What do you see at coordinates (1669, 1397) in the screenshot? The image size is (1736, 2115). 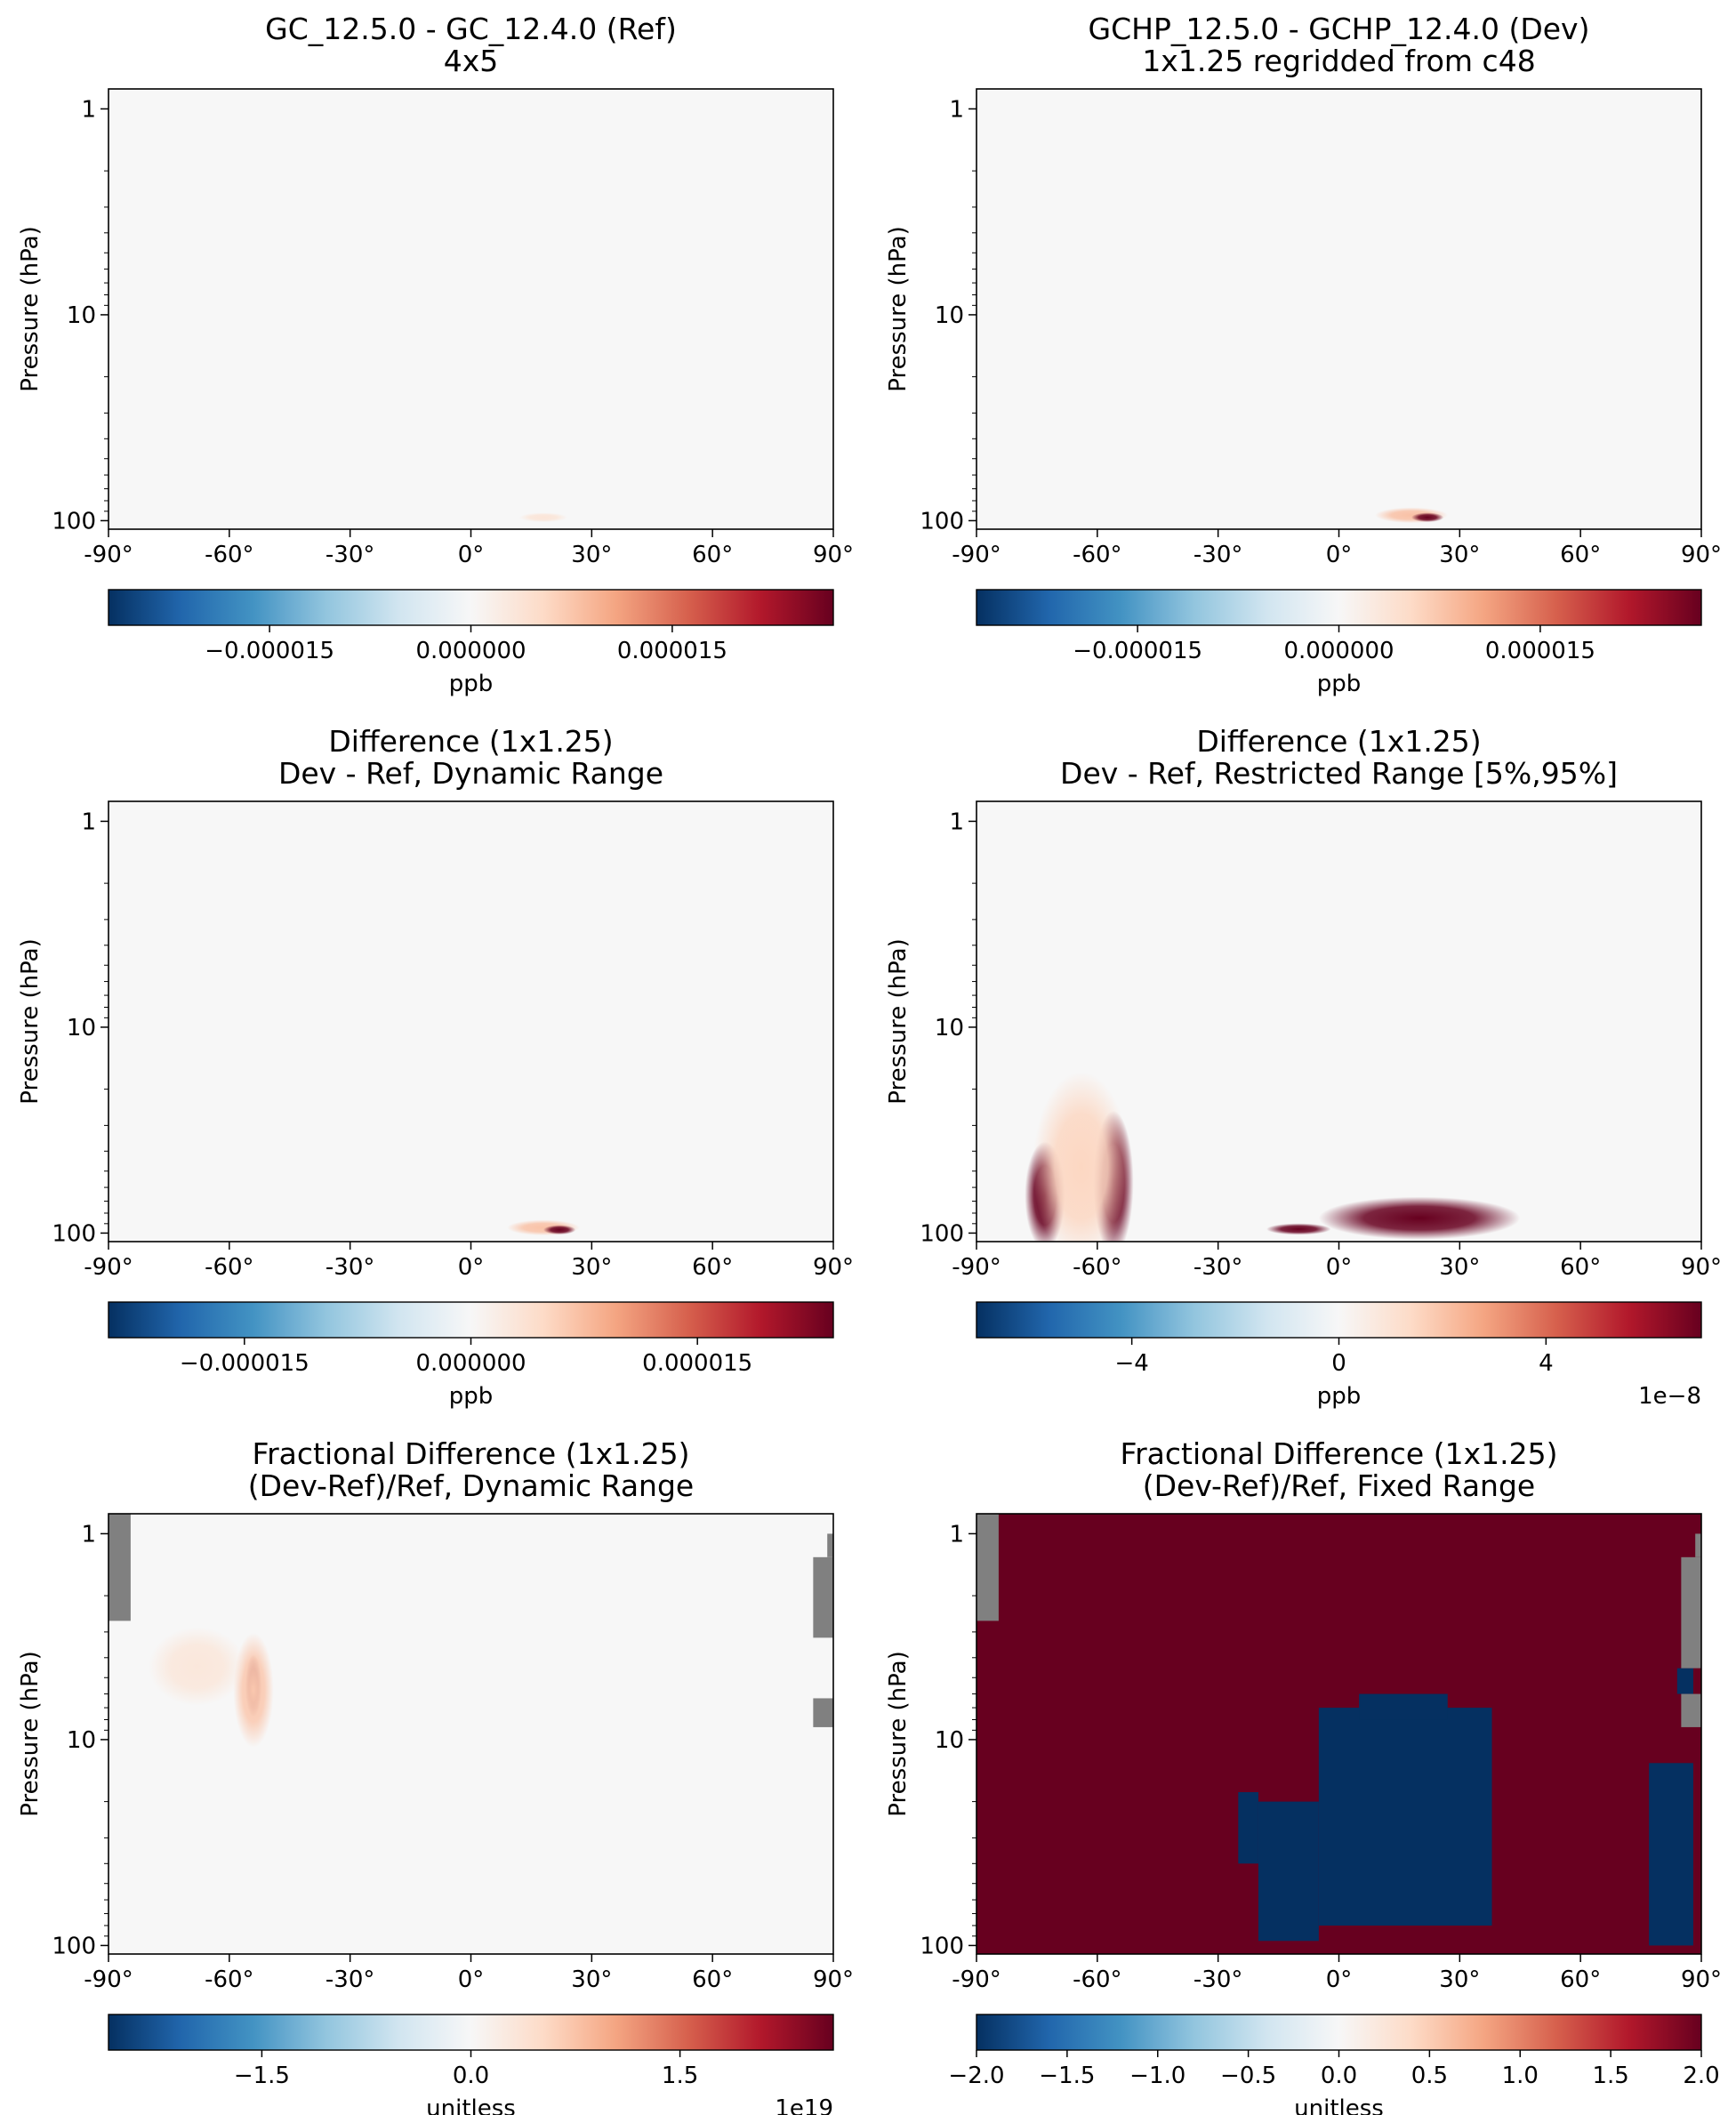 I see `colorbar-offset-label: 1e−8` at bounding box center [1669, 1397].